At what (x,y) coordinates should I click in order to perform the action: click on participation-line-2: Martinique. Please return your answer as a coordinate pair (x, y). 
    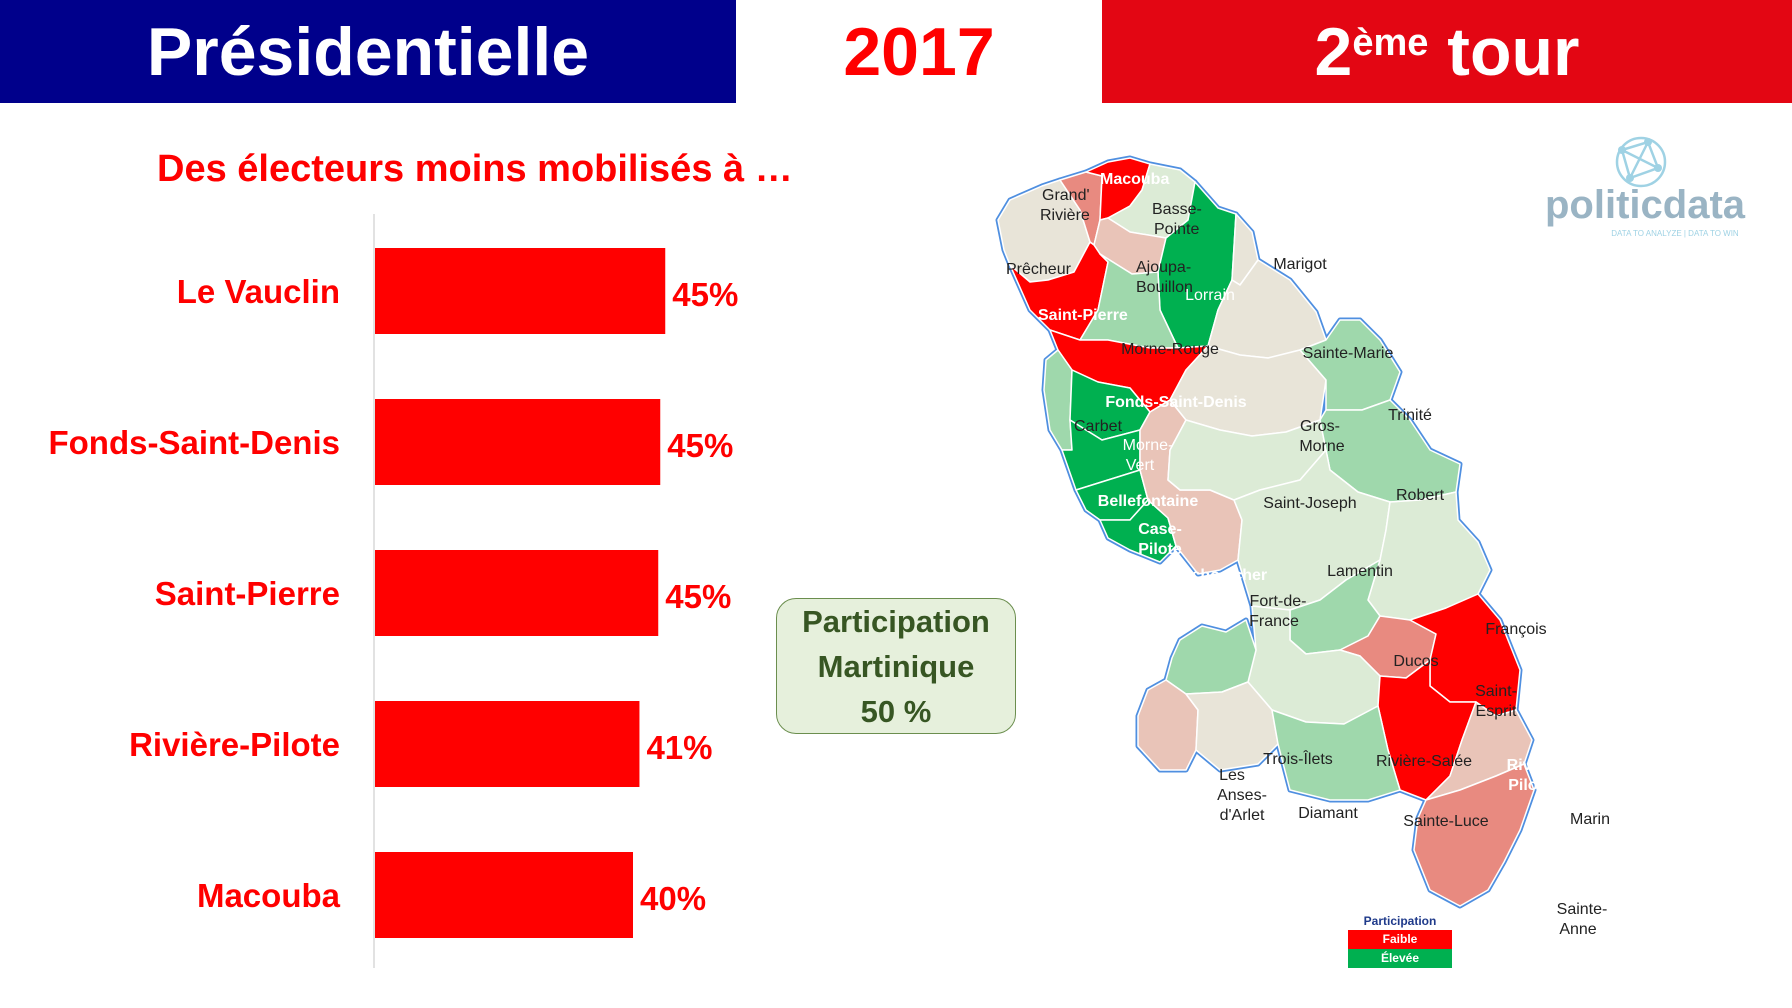
    Looking at the image, I should click on (896, 666).